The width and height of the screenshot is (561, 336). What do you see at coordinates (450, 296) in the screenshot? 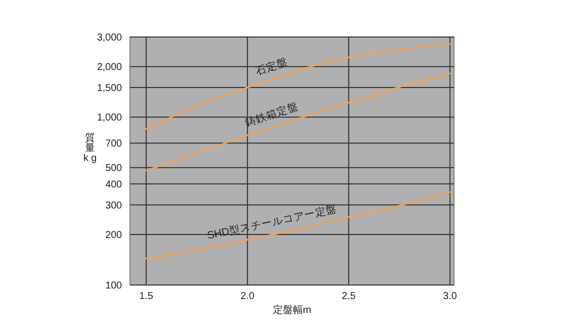
I see `x-tick-label: 3.0` at bounding box center [450, 296].